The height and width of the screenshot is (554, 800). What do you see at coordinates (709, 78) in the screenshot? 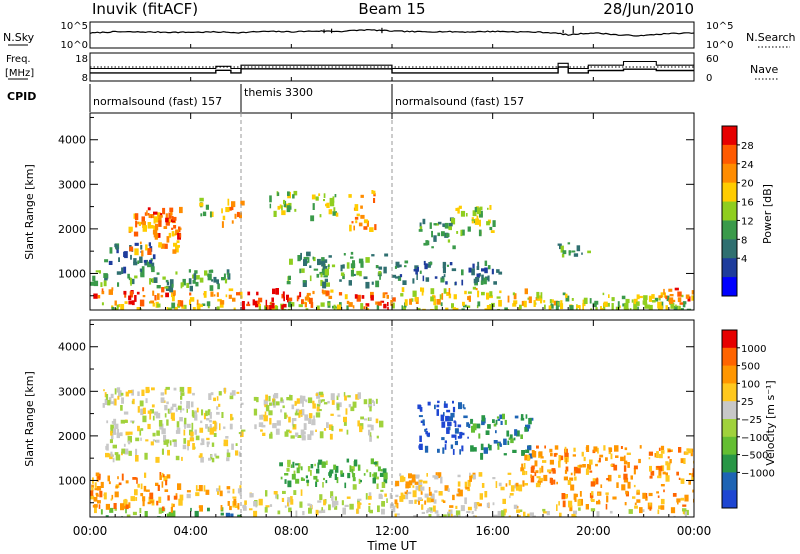
I see `nave-tick-bottom: 0` at bounding box center [709, 78].